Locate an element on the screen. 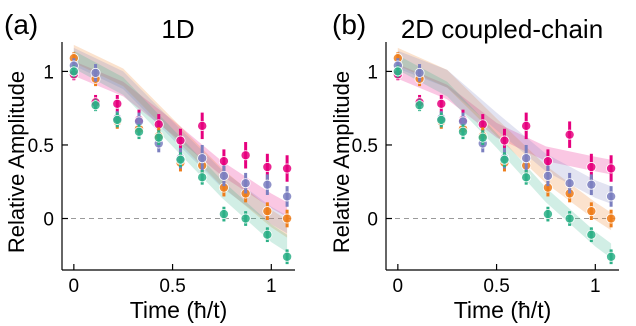 This screenshot has height=326, width=636. panel-label: (a) is located at coordinates (21, 24).